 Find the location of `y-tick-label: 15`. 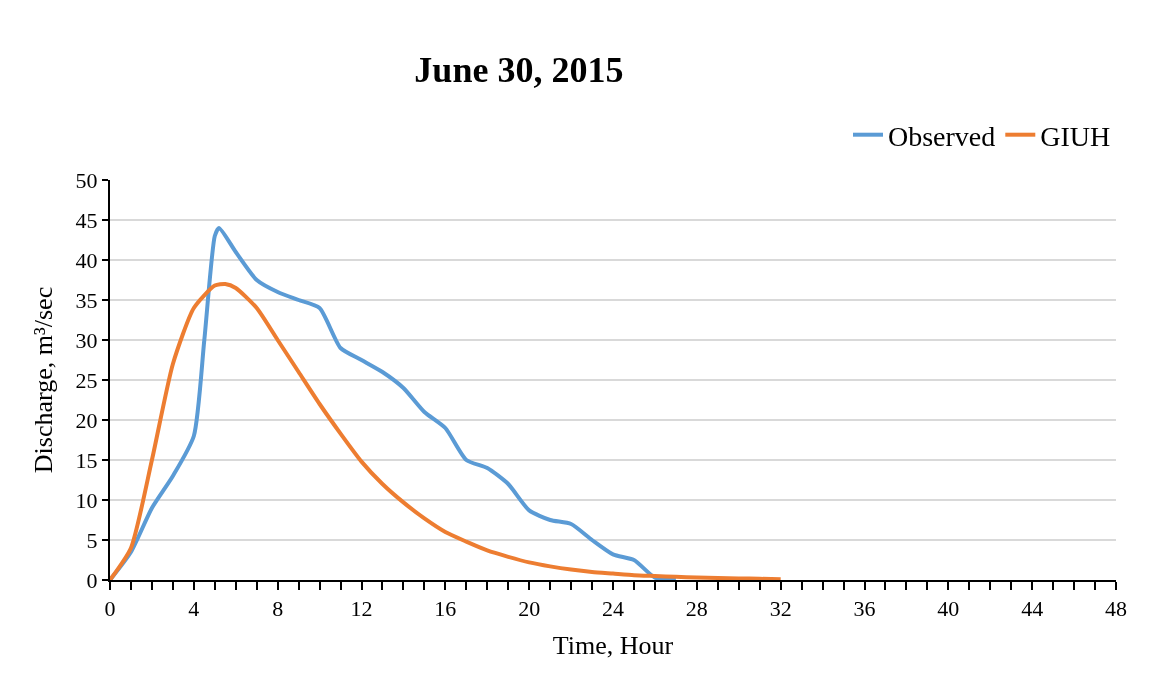

y-tick-label: 15 is located at coordinates (86, 460).